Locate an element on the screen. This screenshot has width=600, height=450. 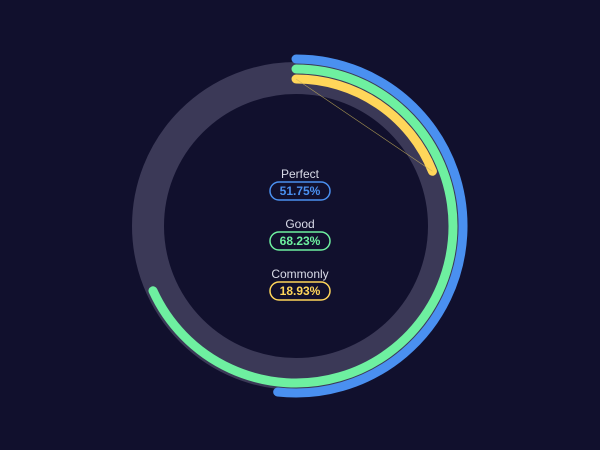
commonly-guide-line is located at coordinates (364, 125).